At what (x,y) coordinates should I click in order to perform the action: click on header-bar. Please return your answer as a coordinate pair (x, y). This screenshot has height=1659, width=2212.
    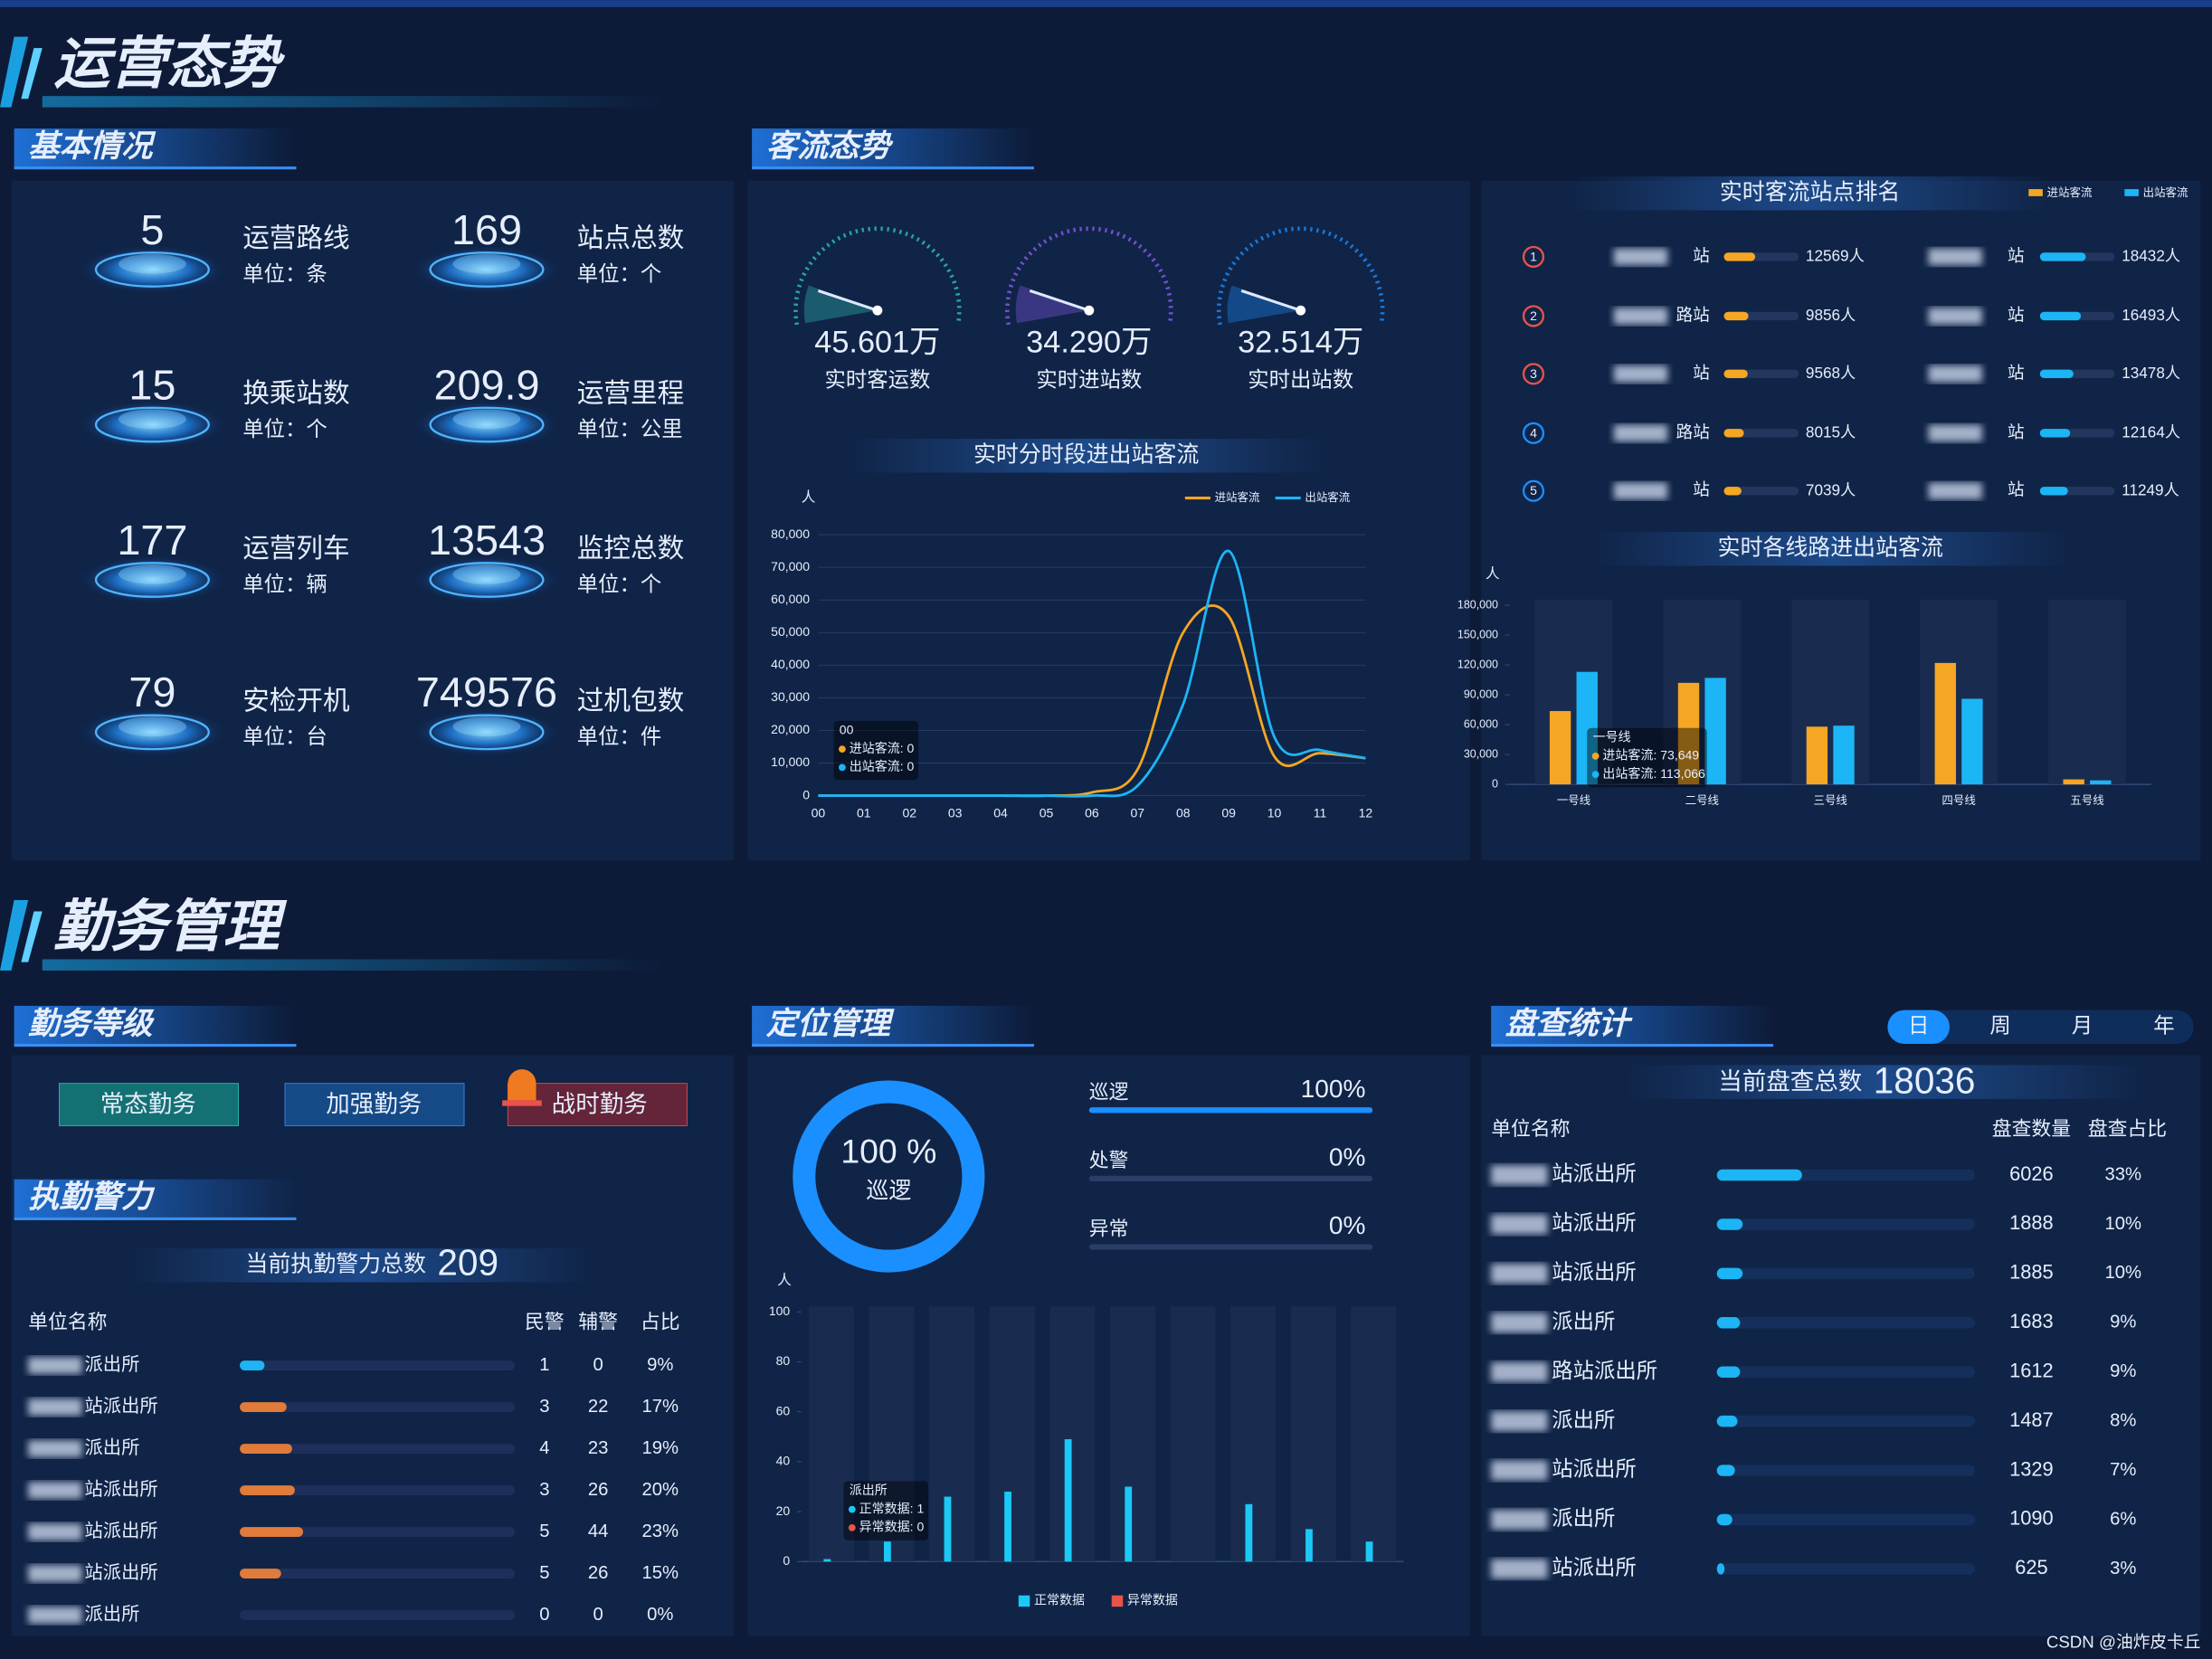
    Looking at the image, I should click on (893, 1025).